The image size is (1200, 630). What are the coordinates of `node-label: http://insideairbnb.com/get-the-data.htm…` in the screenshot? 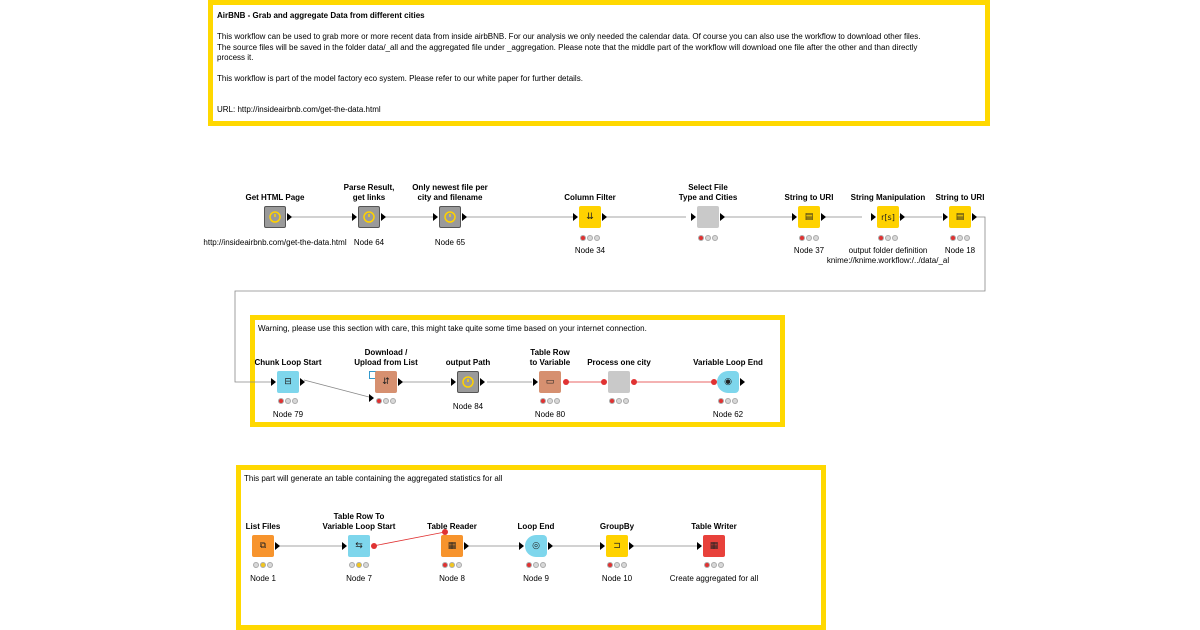 It's located at (275, 242).